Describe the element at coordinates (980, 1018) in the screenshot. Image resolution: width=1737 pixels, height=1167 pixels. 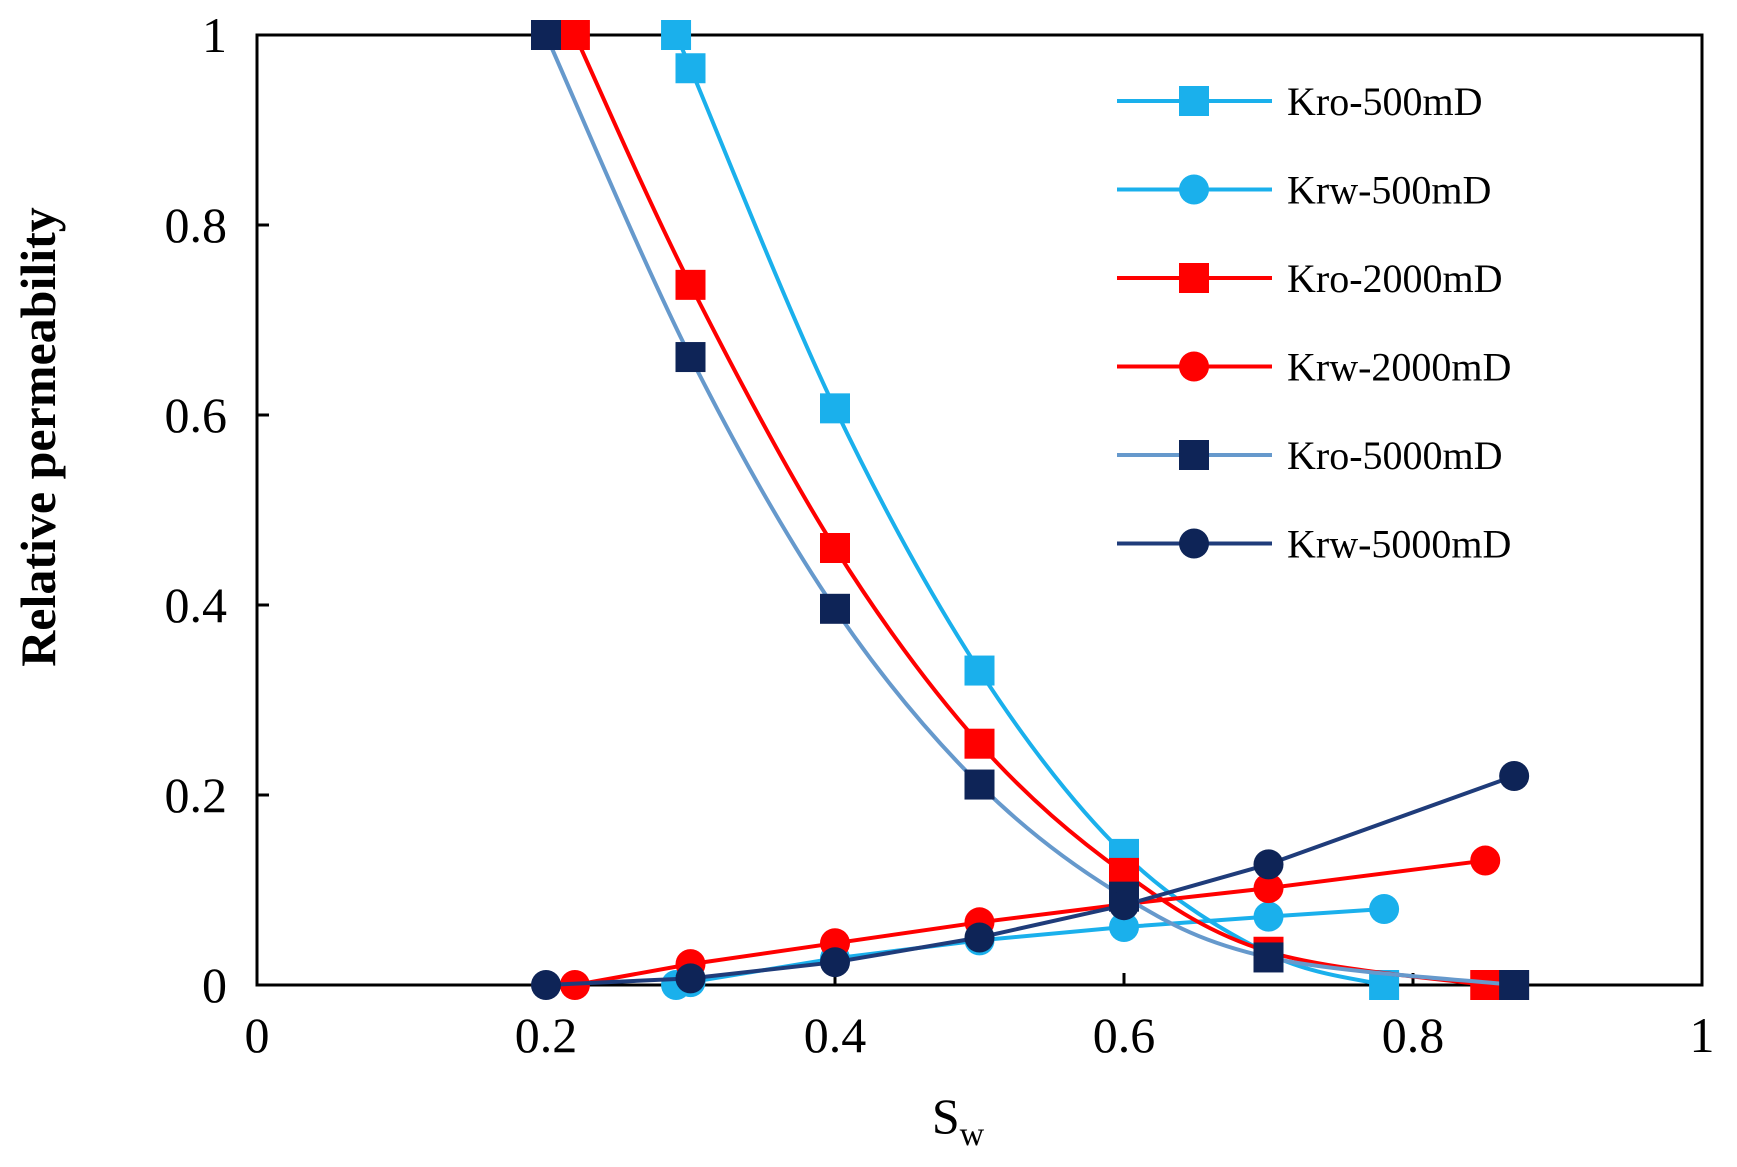
I see `x-axis: 0 0.2 0.4 0.6 0.8 1` at that location.